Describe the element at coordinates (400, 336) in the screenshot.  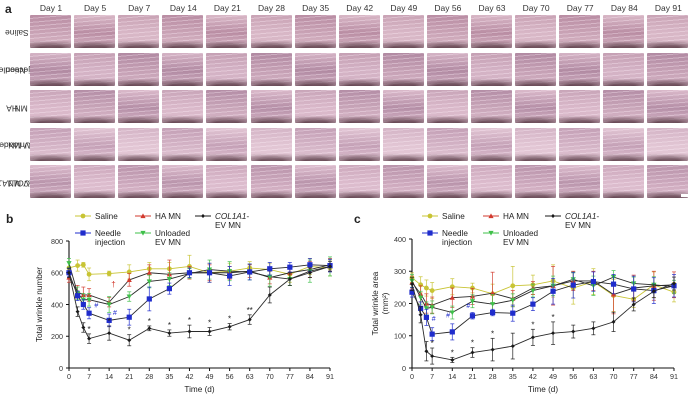
I see `y-tick-label: 100` at that location.